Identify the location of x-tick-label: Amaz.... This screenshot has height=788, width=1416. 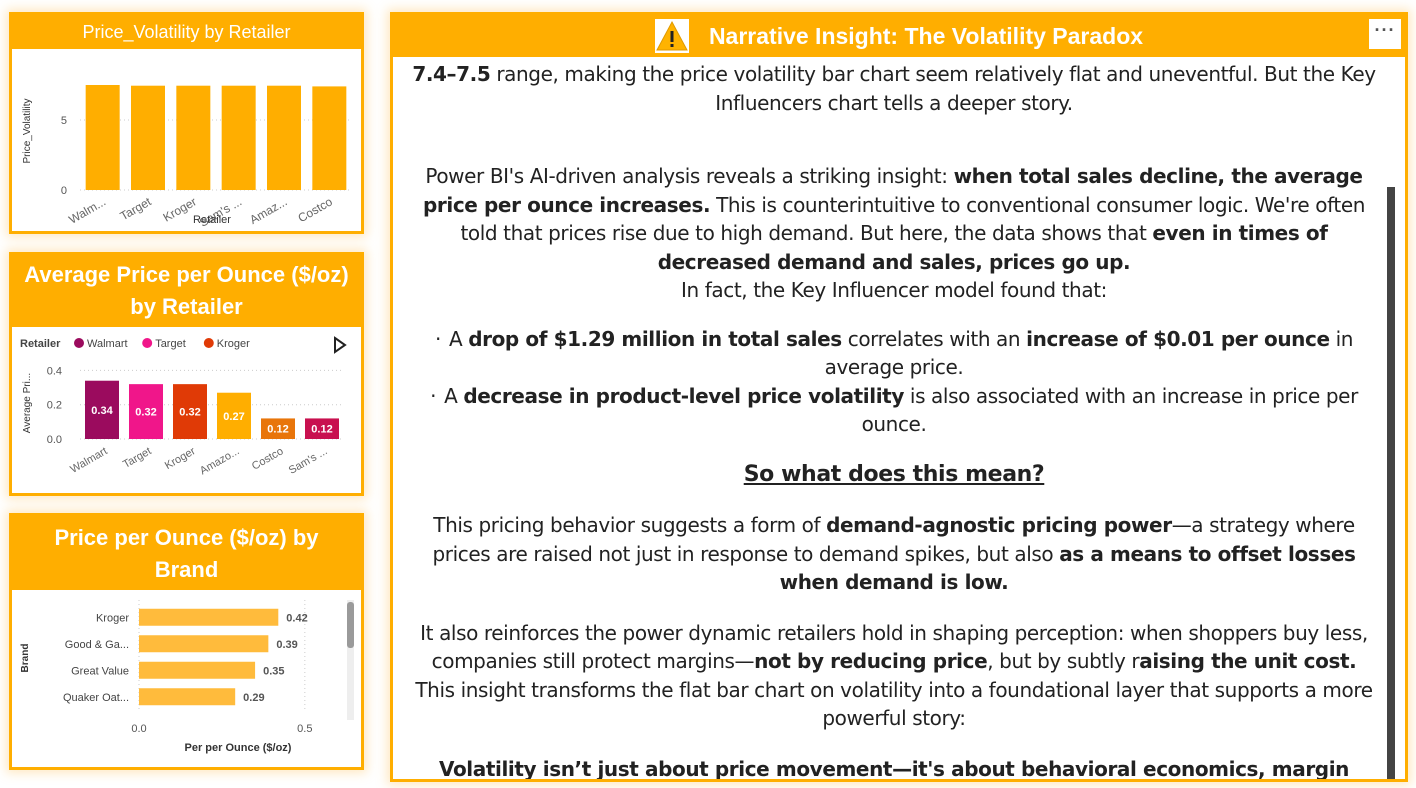
(268, 210).